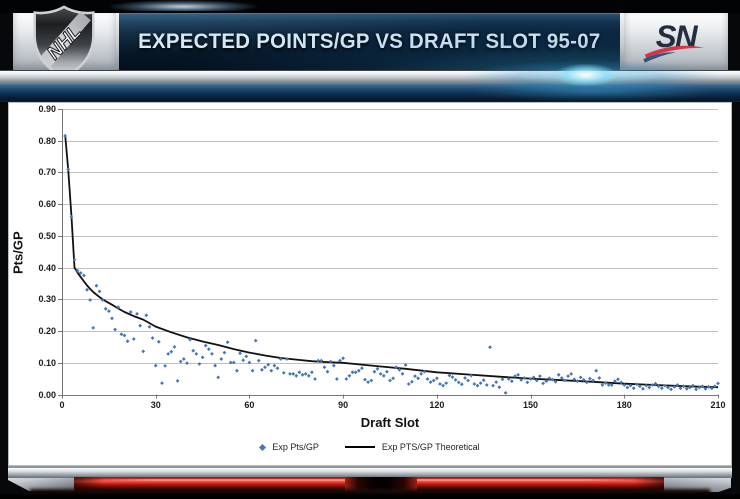 The width and height of the screenshot is (740, 499). What do you see at coordinates (430, 447) in the screenshot?
I see `legend-label-theoretical: Exp PTS/GP Theoretical` at bounding box center [430, 447].